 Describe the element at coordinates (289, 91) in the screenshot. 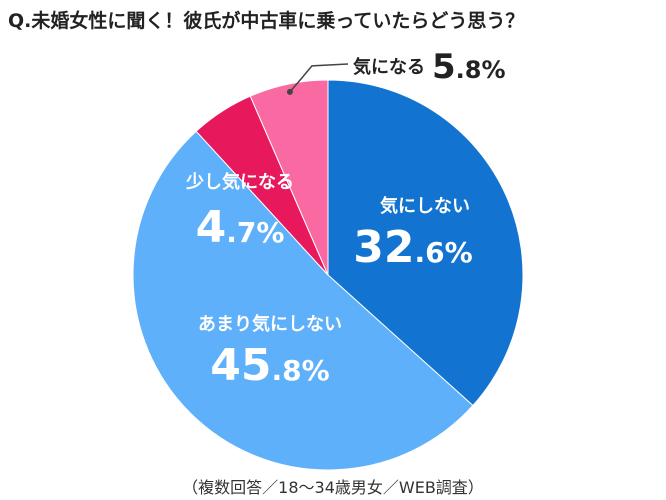

I see `leader-dot` at that location.